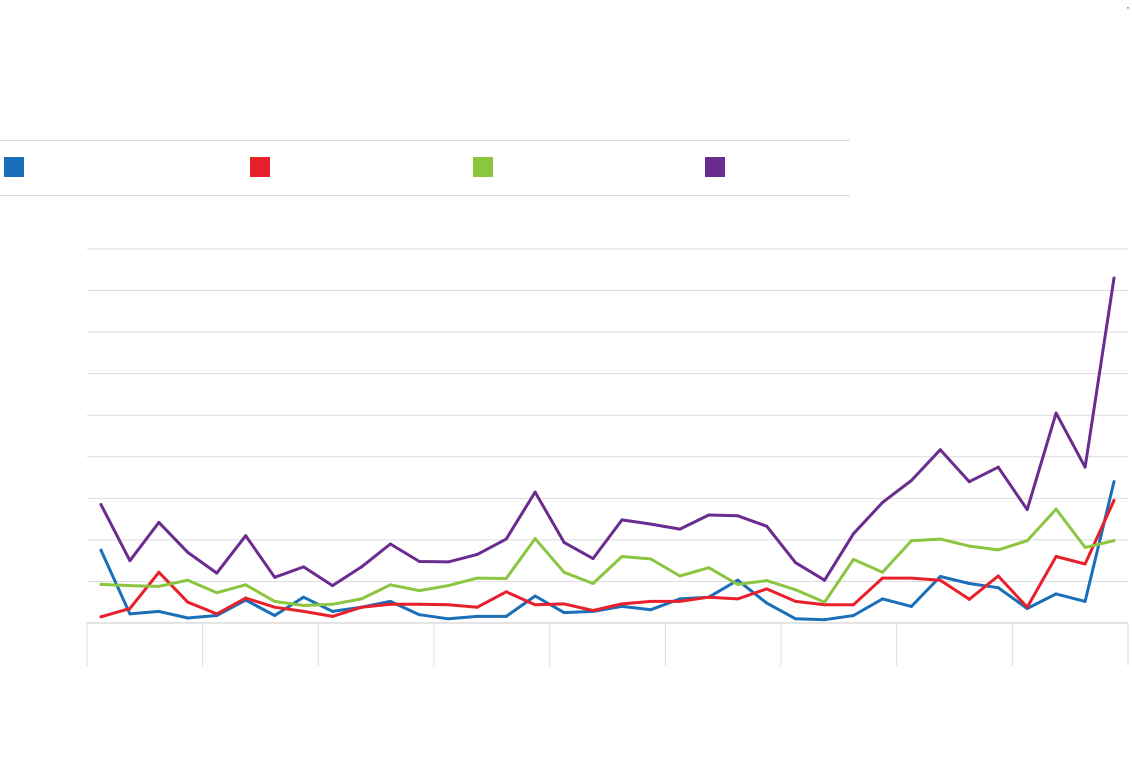 The image size is (1132, 768). Describe the element at coordinates (425, 195) in the screenshot. I see `legend-bottom-rule` at that location.